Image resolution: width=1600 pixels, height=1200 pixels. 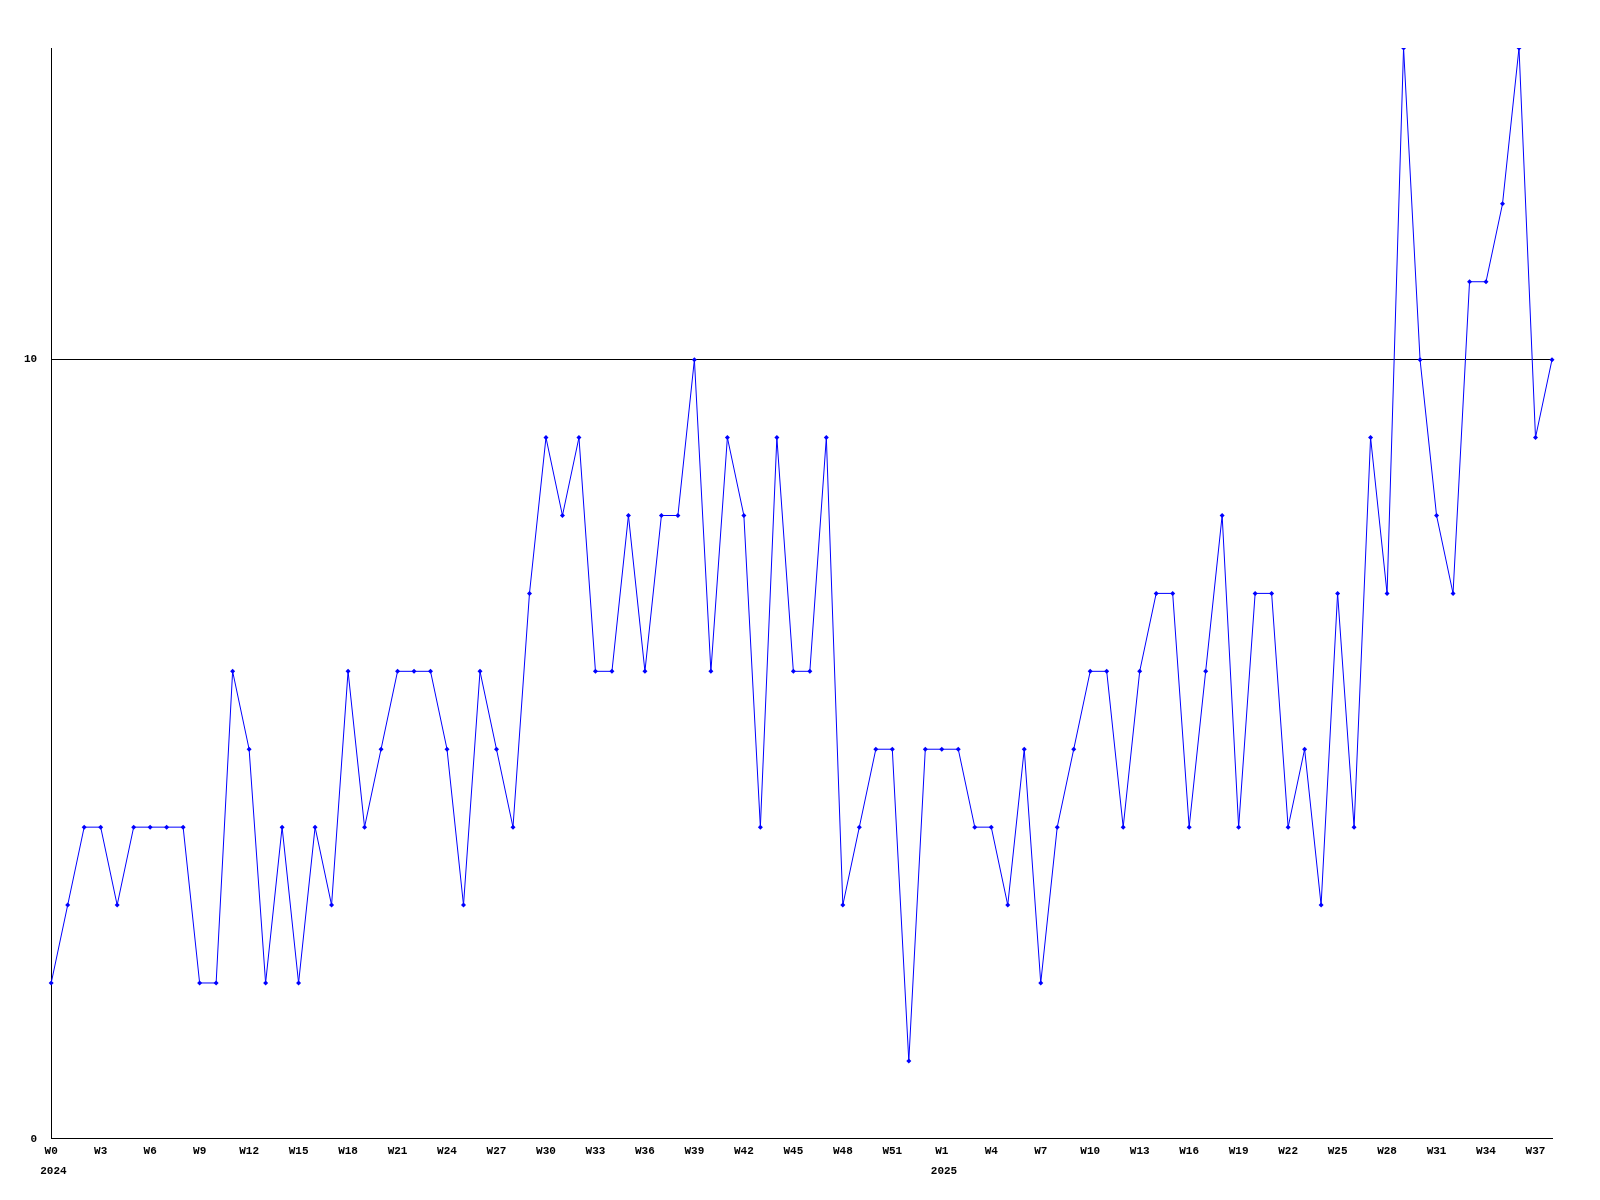 I want to click on x-tick-label: W4, so click(x=991, y=1151).